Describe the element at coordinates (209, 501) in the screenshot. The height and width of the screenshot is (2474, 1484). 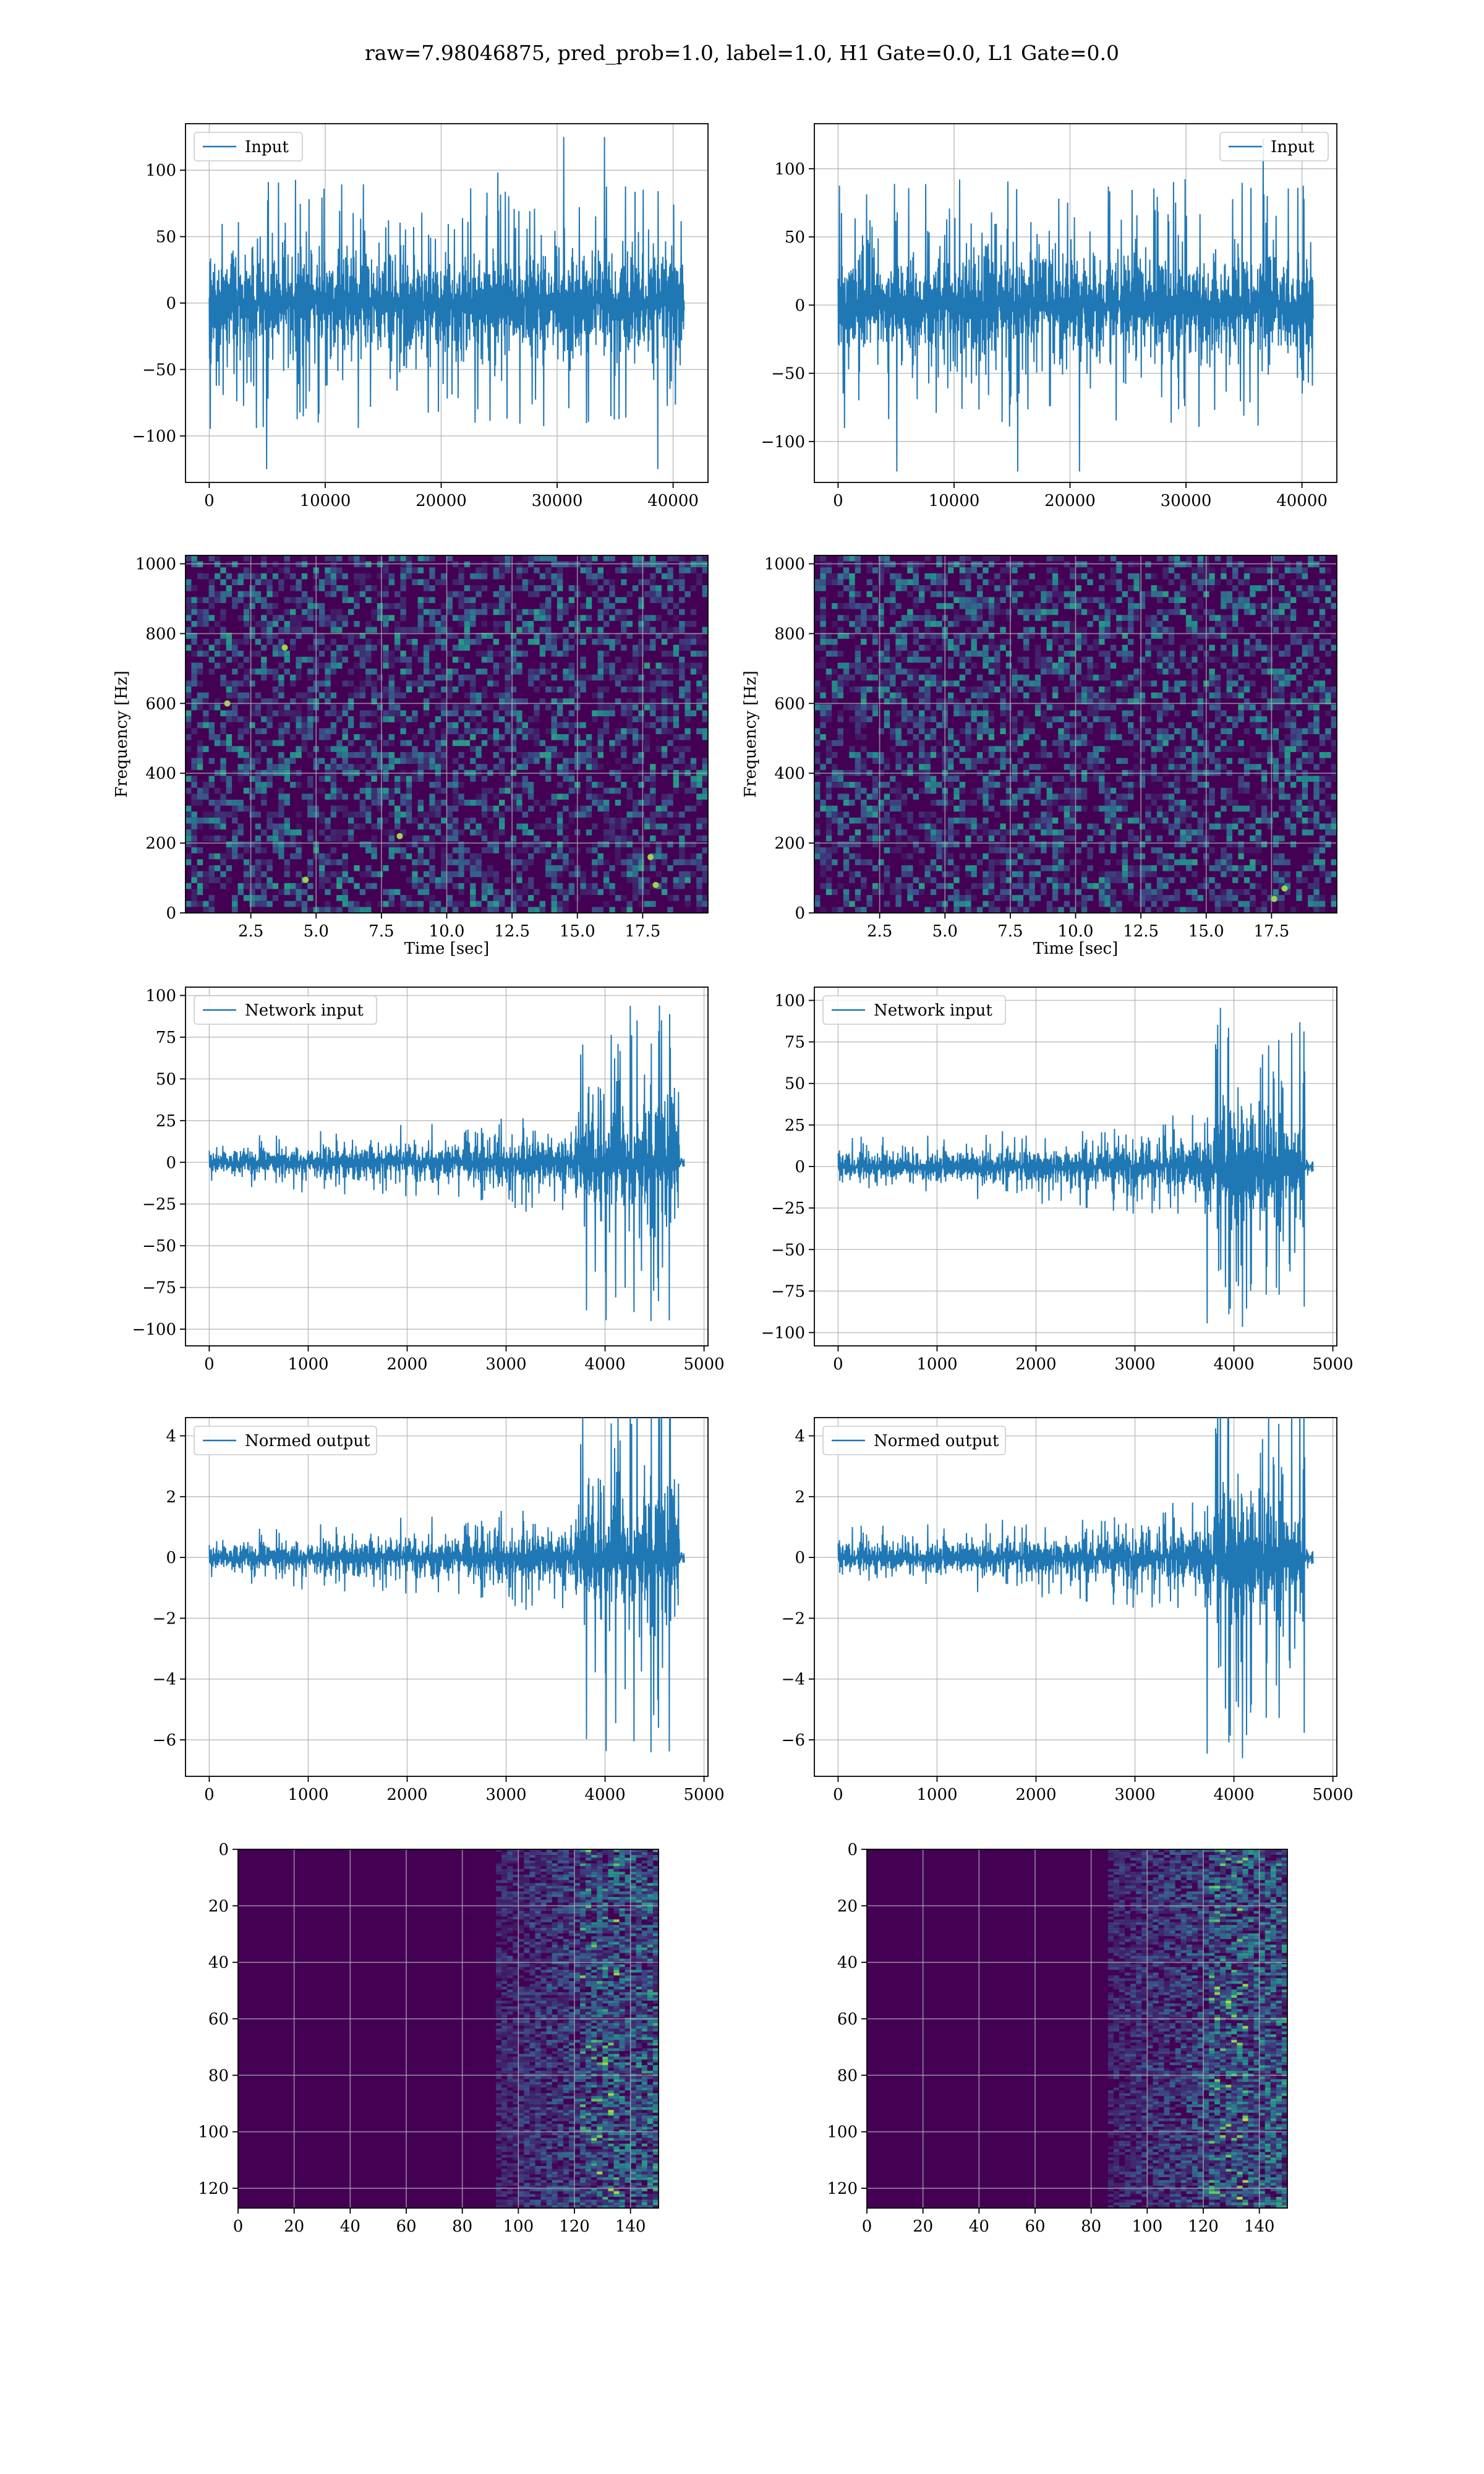
I see `x-tick-label: 0` at that location.